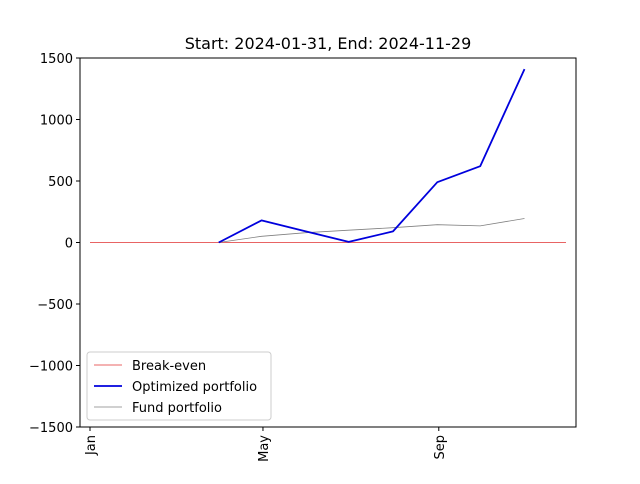  What do you see at coordinates (51, 428) in the screenshot?
I see `y-tick-label: −1500` at bounding box center [51, 428].